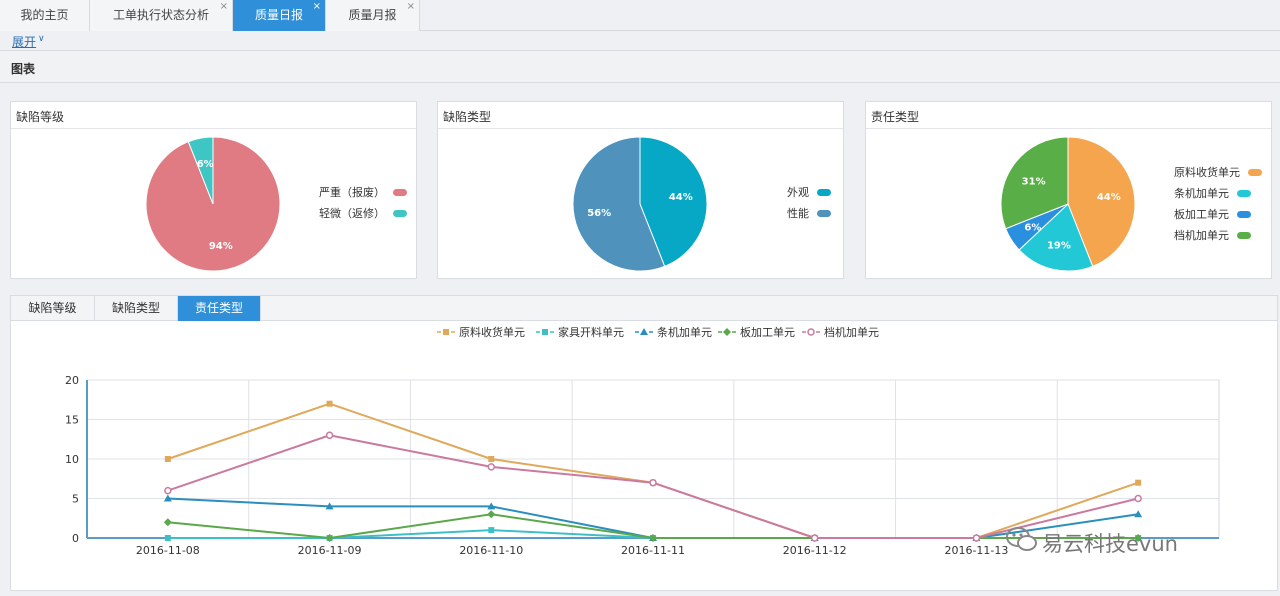 This screenshot has height=596, width=1280. I want to click on watermark: 易云科技evun, so click(1091, 541).